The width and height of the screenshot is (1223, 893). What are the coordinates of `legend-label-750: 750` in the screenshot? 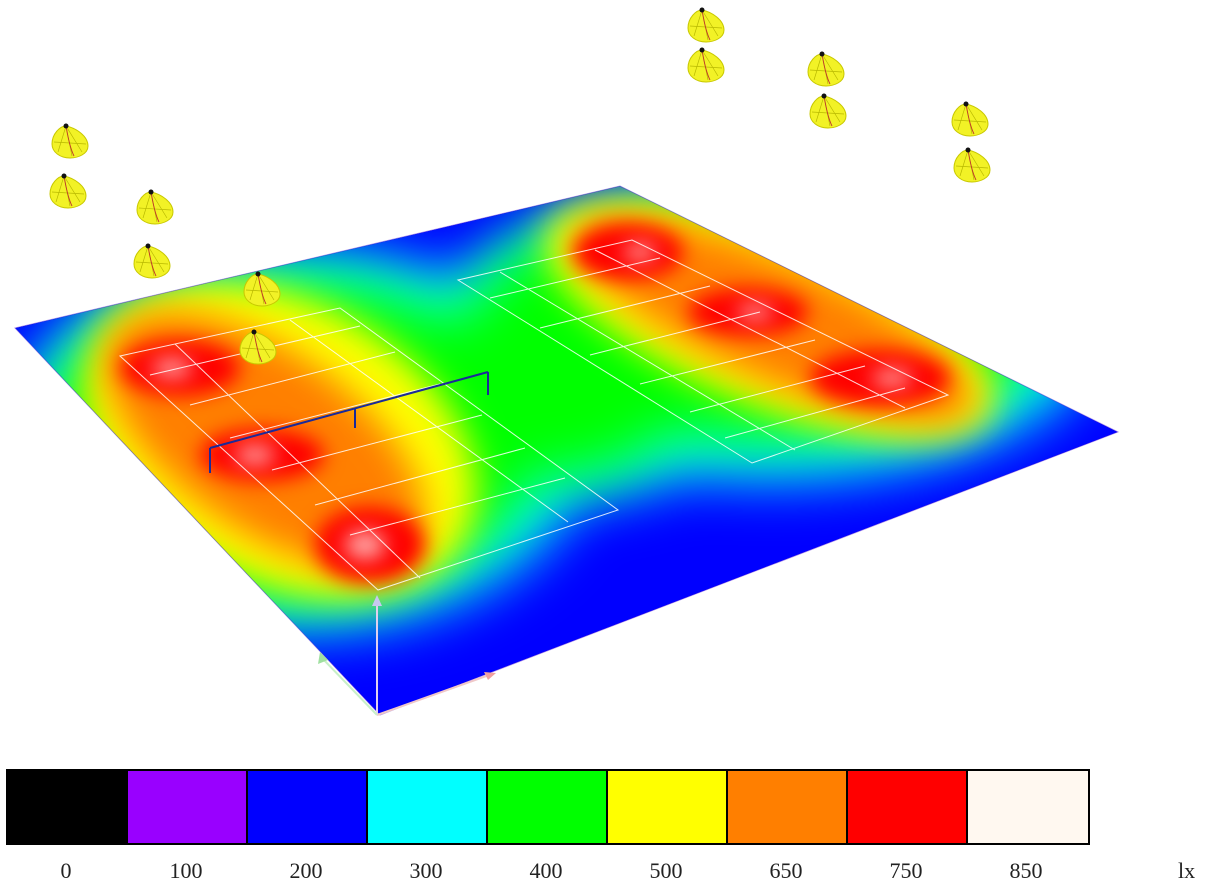 It's located at (906, 870).